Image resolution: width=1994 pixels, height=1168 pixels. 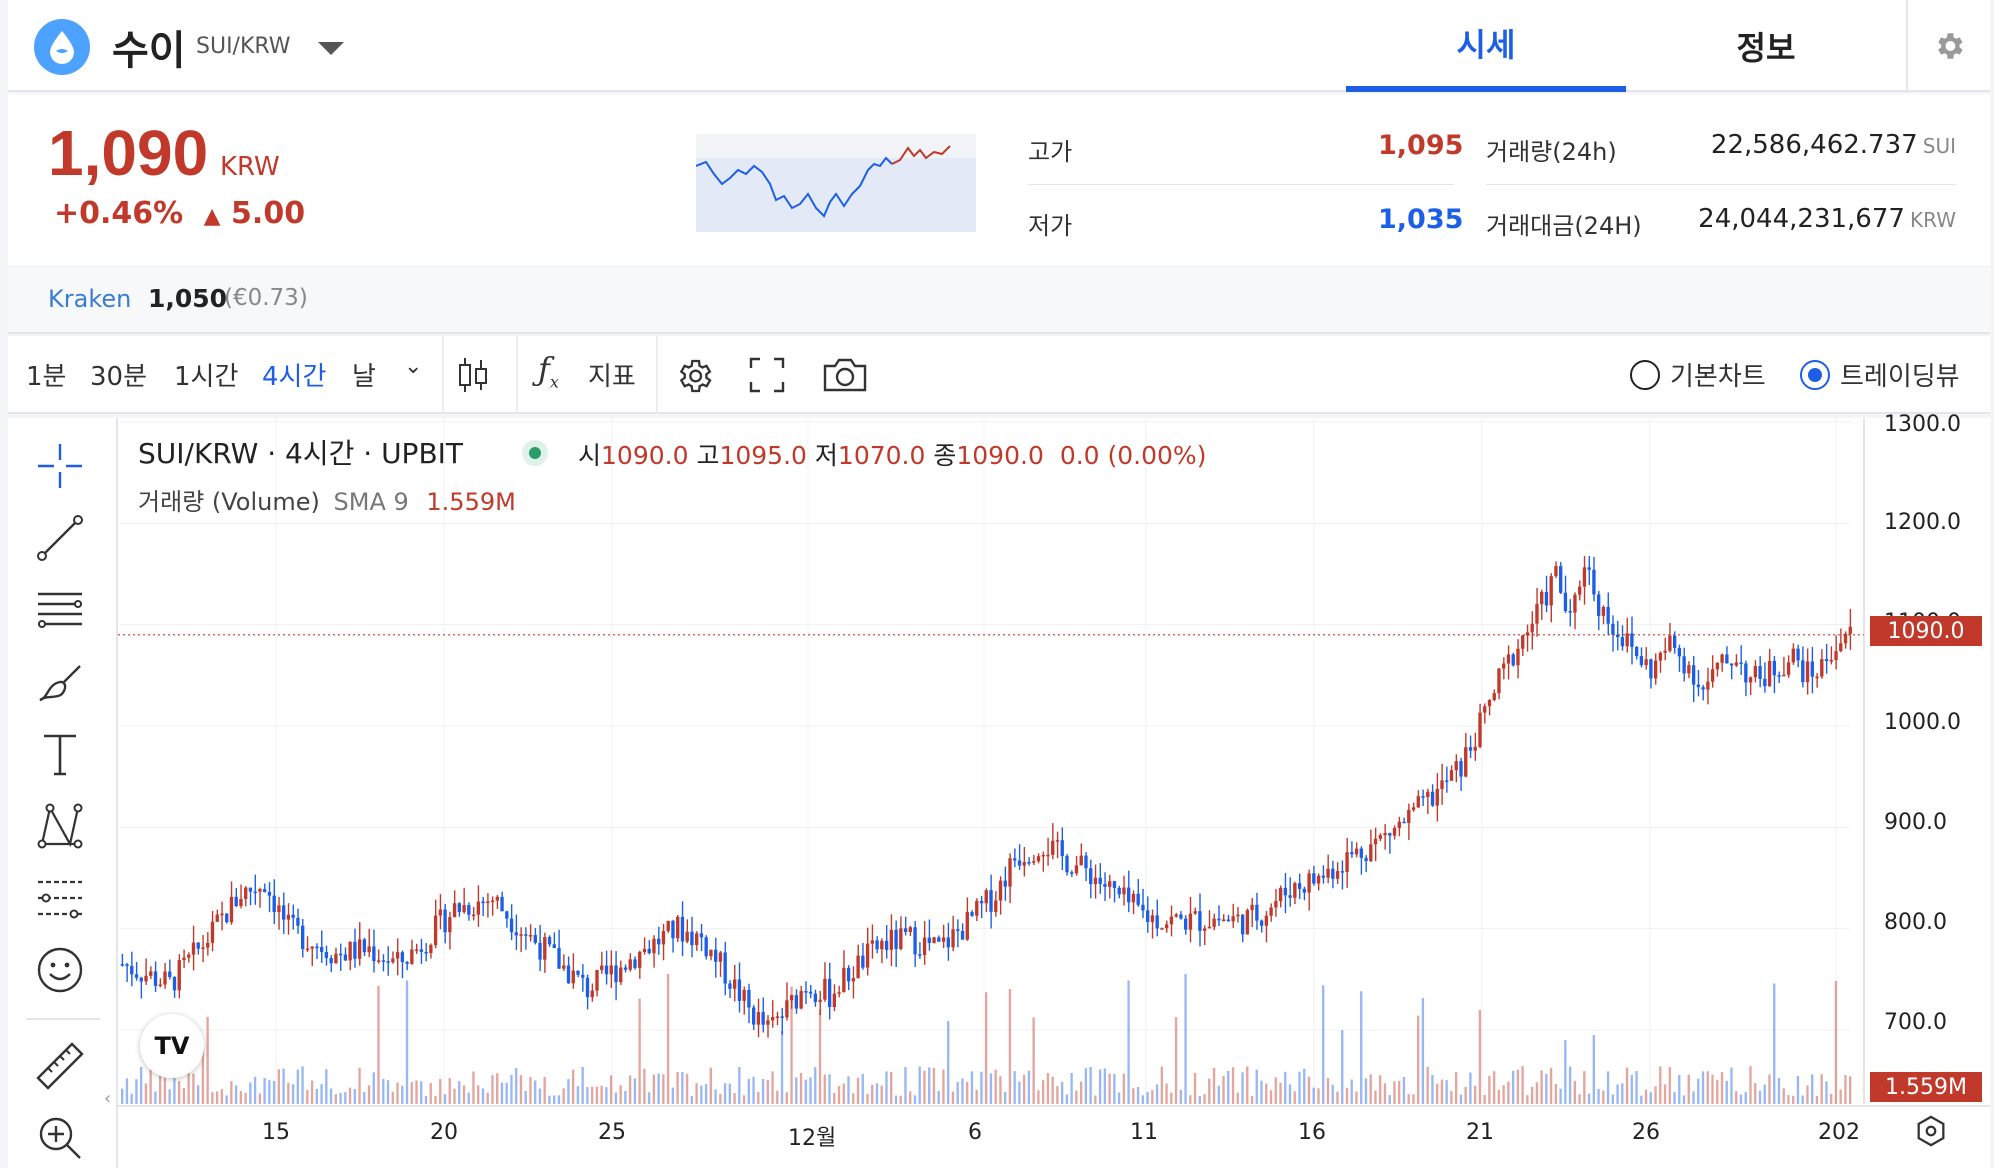 What do you see at coordinates (206, 377) in the screenshot?
I see `interval-1h: 1시간` at bounding box center [206, 377].